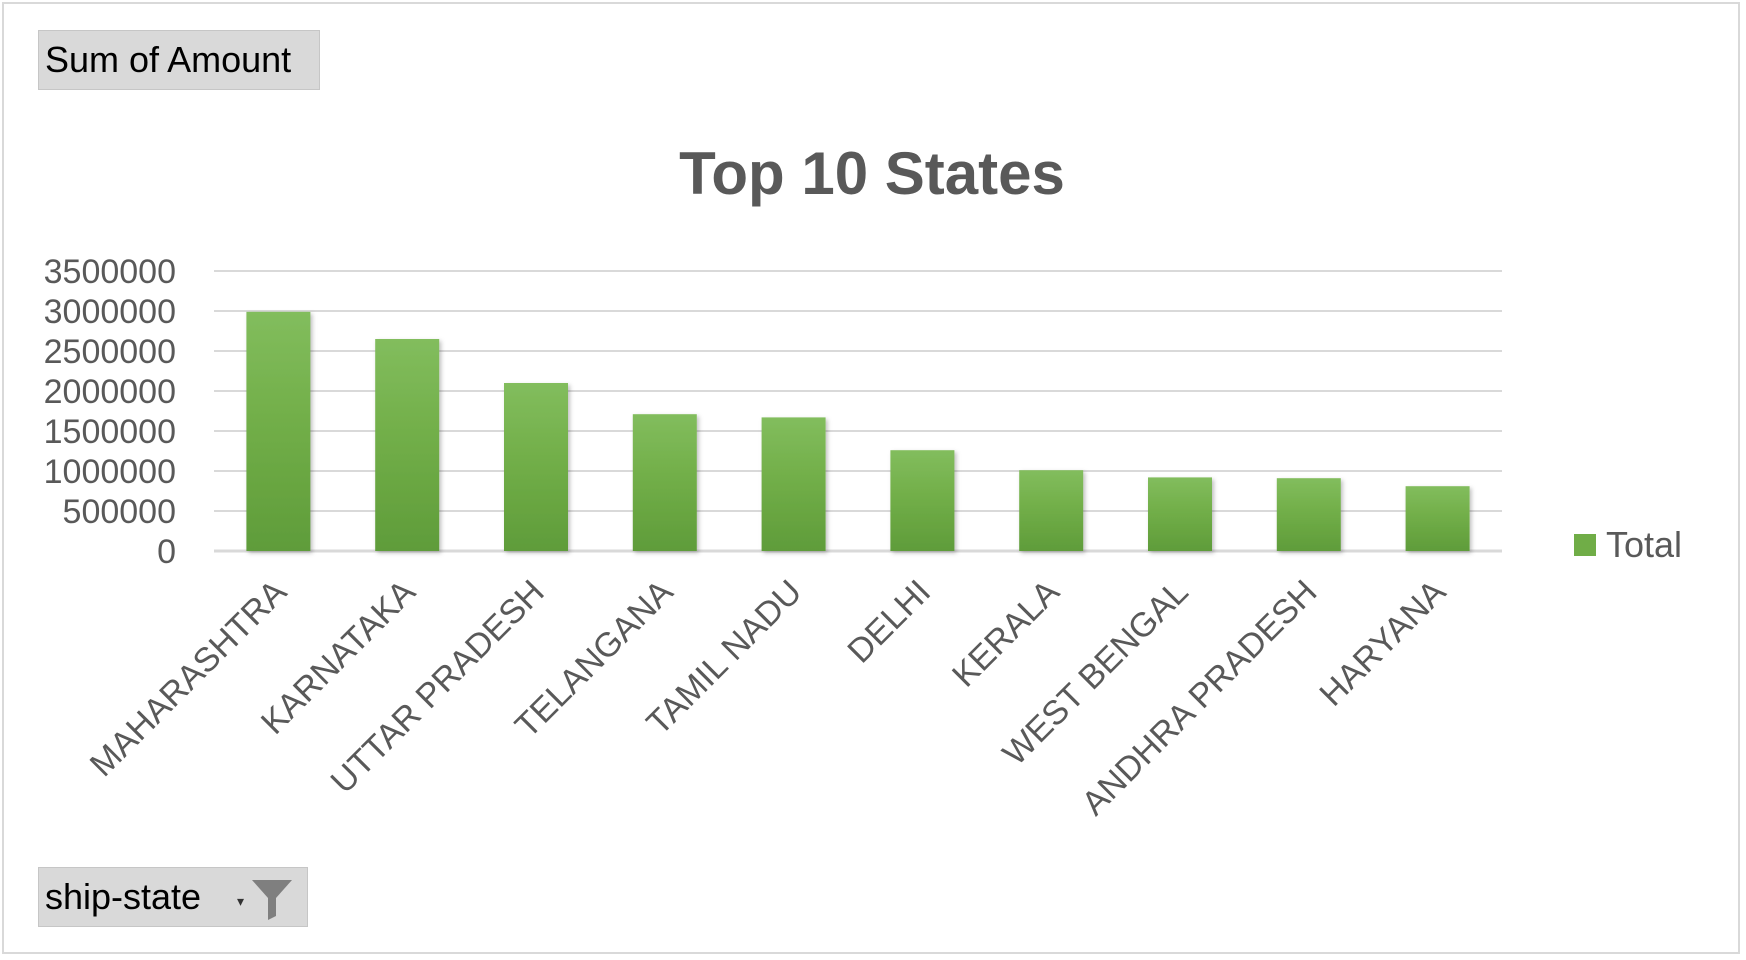  What do you see at coordinates (110, 352) in the screenshot?
I see `y-tick-label: 2500000` at bounding box center [110, 352].